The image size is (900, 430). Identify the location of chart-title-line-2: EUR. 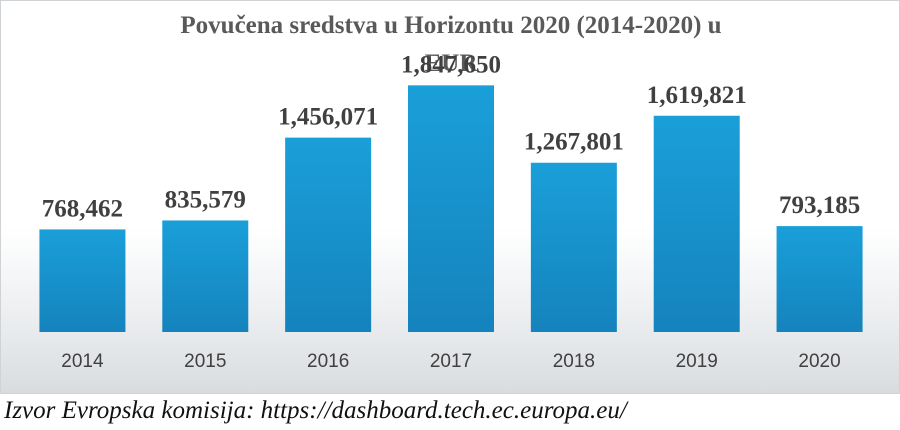
(451, 63).